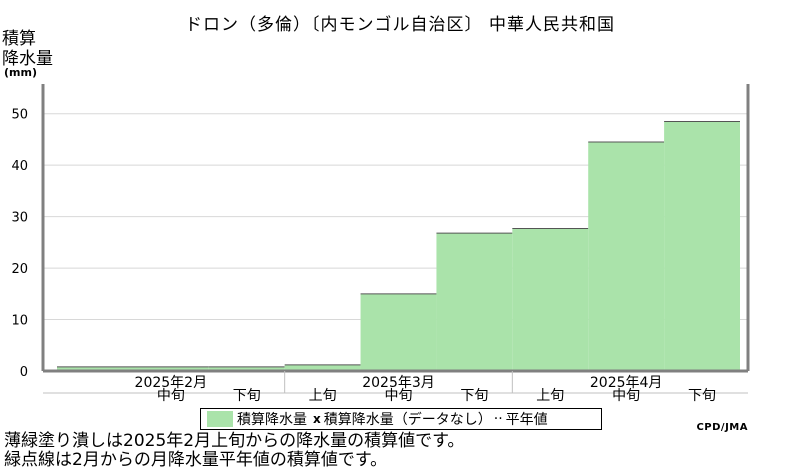  I want to click on y-axis-label-line2: 降水量, so click(27, 59).